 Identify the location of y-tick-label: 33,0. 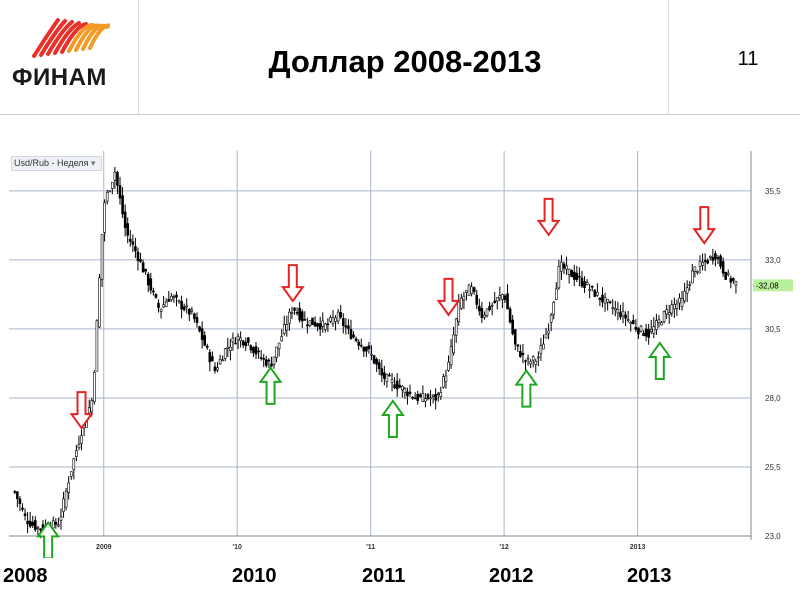
(773, 260).